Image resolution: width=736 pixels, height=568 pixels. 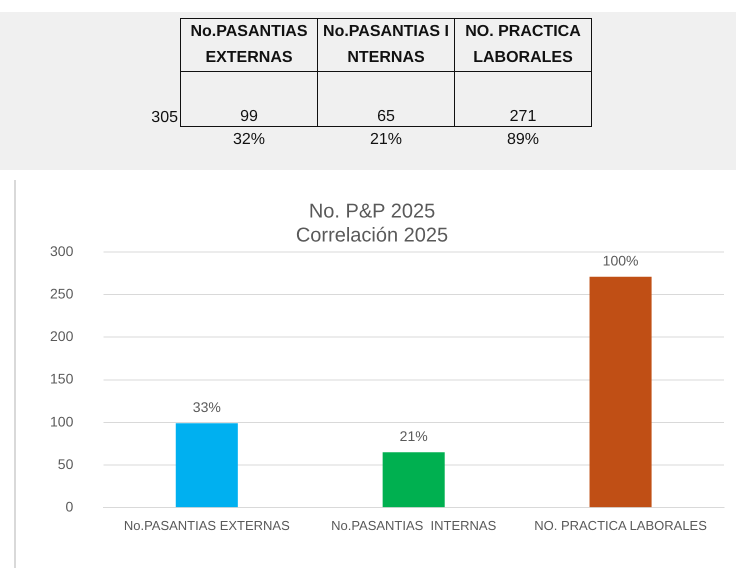 I want to click on text: 21%, so click(x=386, y=140).